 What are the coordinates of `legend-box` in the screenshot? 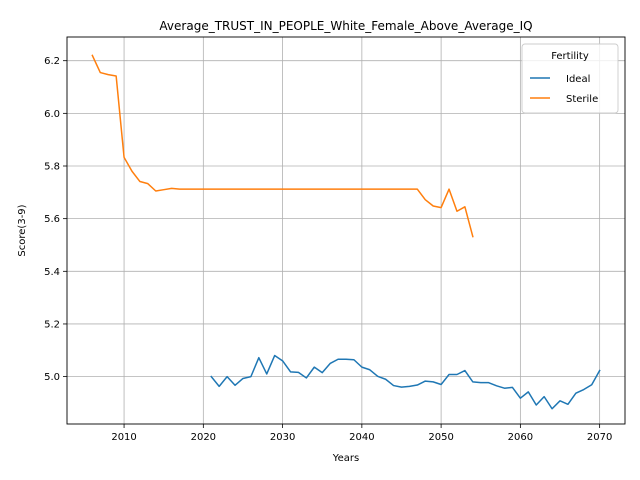 It's located at (570, 78).